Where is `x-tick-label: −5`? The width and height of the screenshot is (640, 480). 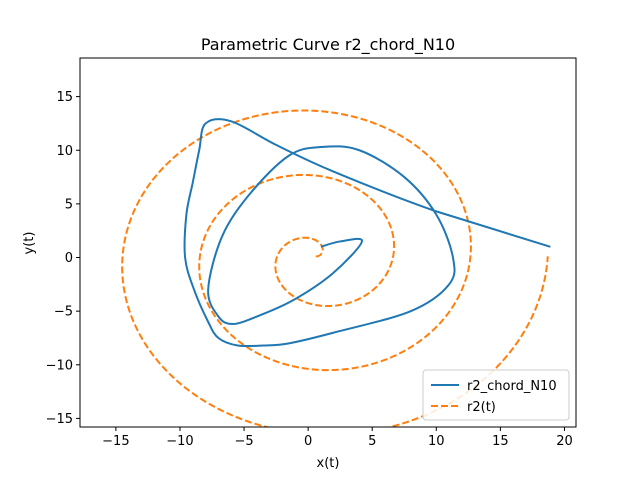
x-tick-label: −5 is located at coordinates (243, 441).